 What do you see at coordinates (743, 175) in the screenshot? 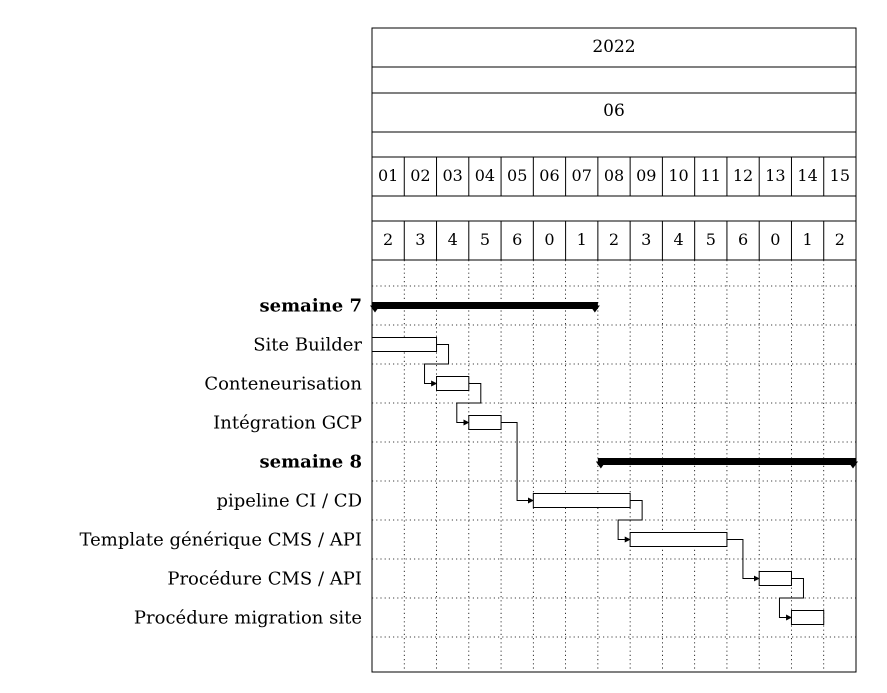
I see `day-label: 12` at bounding box center [743, 175].